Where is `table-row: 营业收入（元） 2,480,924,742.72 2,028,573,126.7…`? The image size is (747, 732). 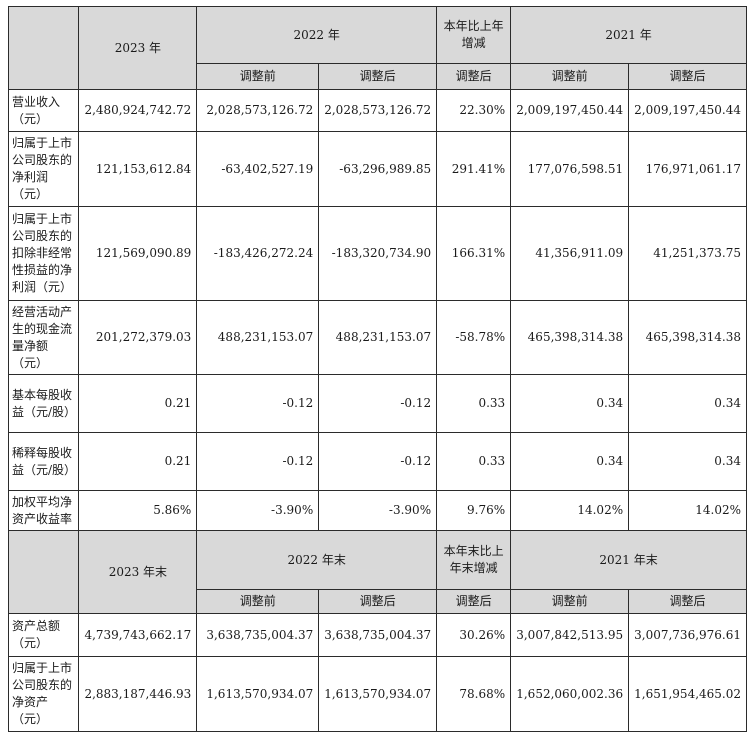
table-row: 营业收入（元） 2,480,924,742.72 2,028,573,126.7… is located at coordinates (377, 110).